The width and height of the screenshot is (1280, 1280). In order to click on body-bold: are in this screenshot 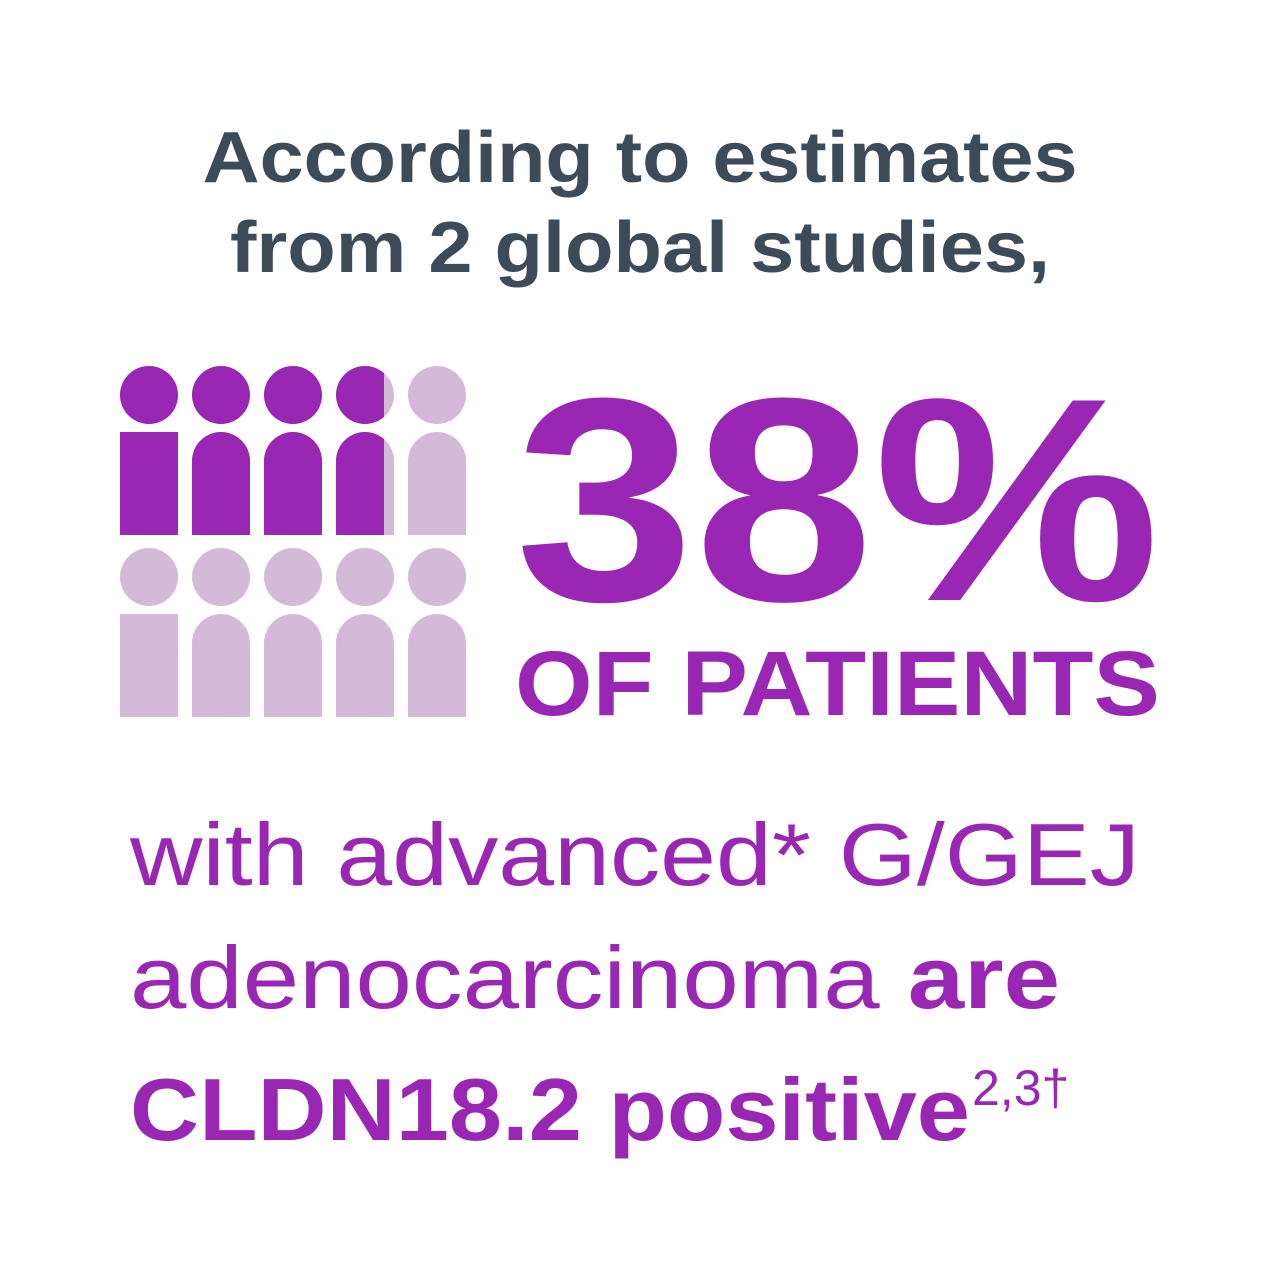, I will do `click(984, 977)`.